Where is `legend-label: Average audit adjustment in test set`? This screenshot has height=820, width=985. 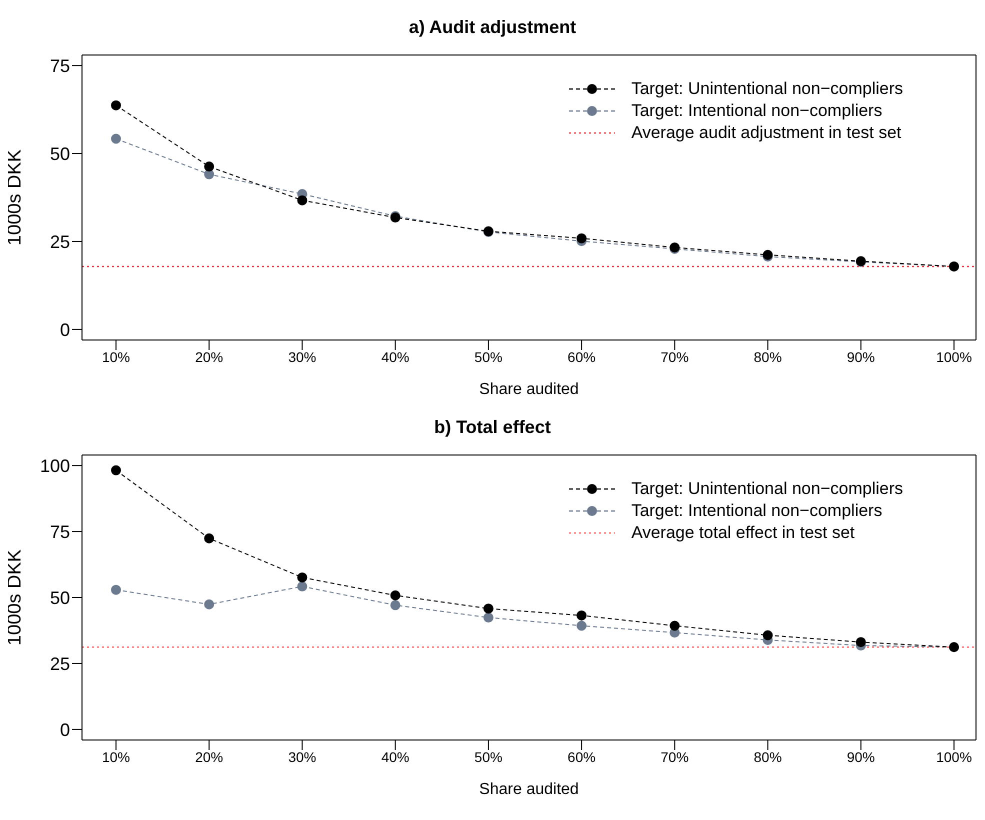 legend-label: Average audit adjustment in test set is located at coordinates (766, 133).